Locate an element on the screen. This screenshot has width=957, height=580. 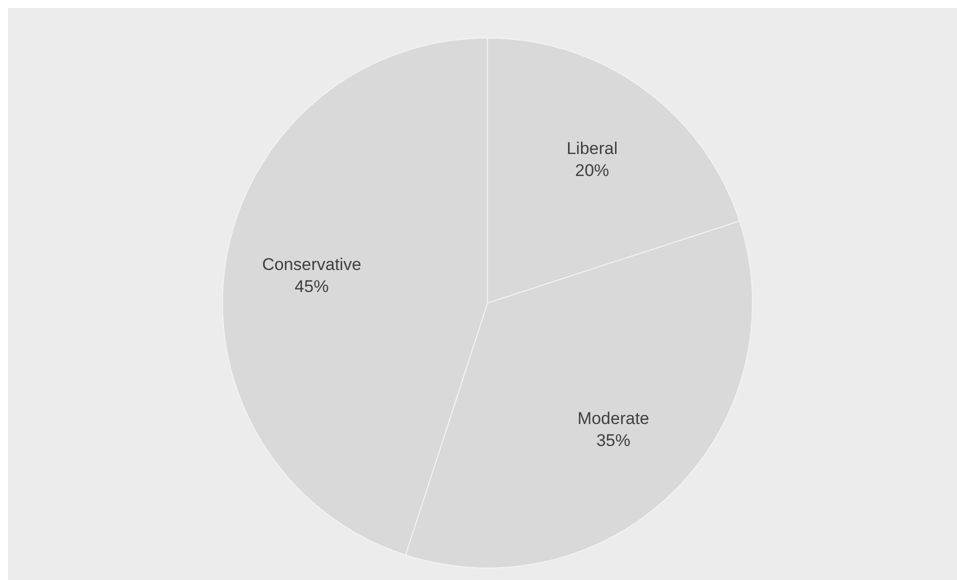
data-label: 20% is located at coordinates (592, 170).